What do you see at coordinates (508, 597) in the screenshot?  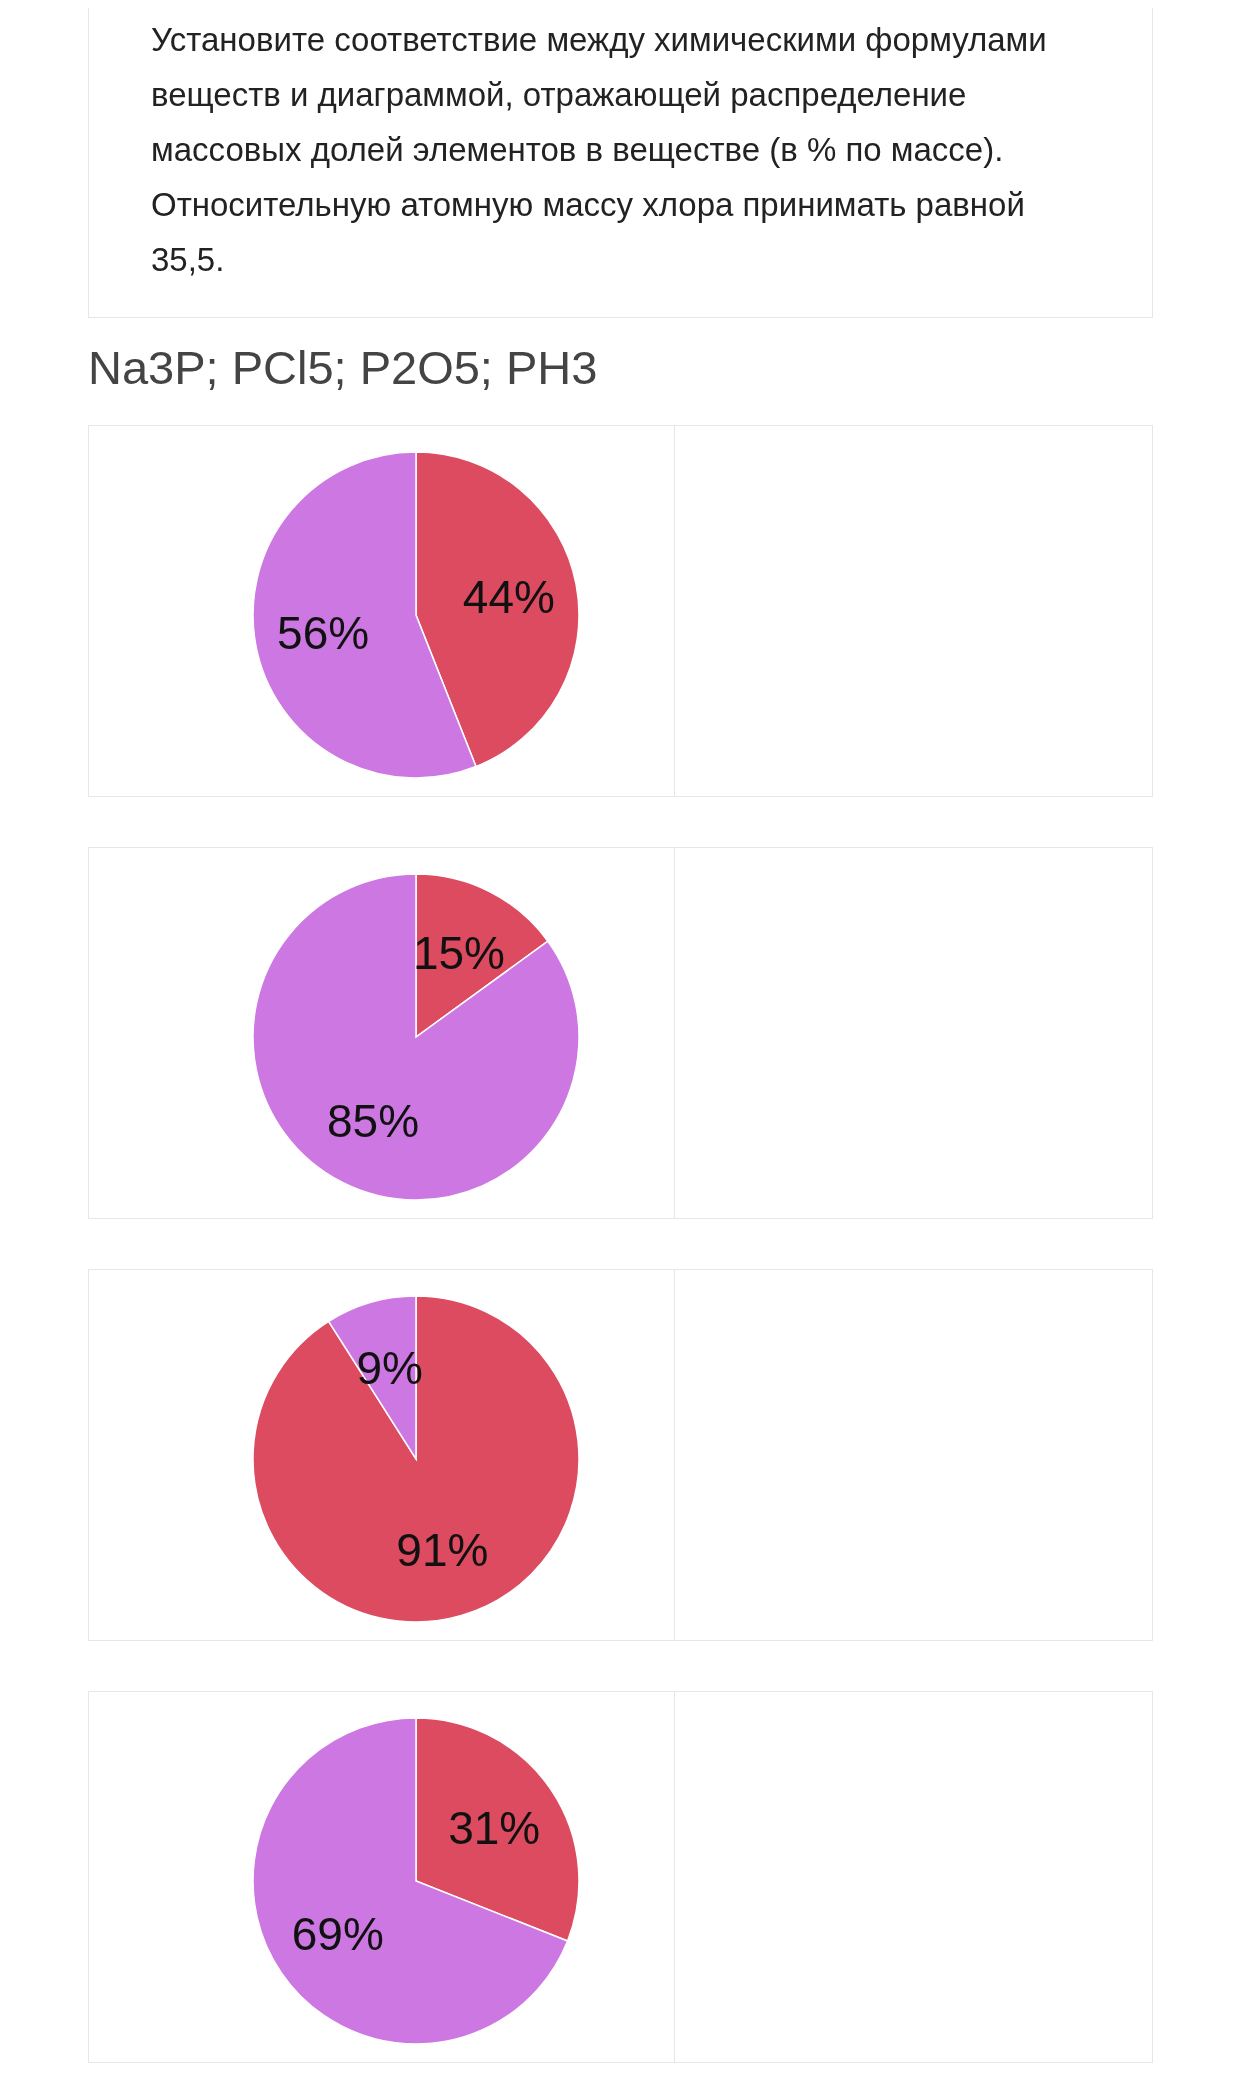 I see `data-label: 44%` at bounding box center [508, 597].